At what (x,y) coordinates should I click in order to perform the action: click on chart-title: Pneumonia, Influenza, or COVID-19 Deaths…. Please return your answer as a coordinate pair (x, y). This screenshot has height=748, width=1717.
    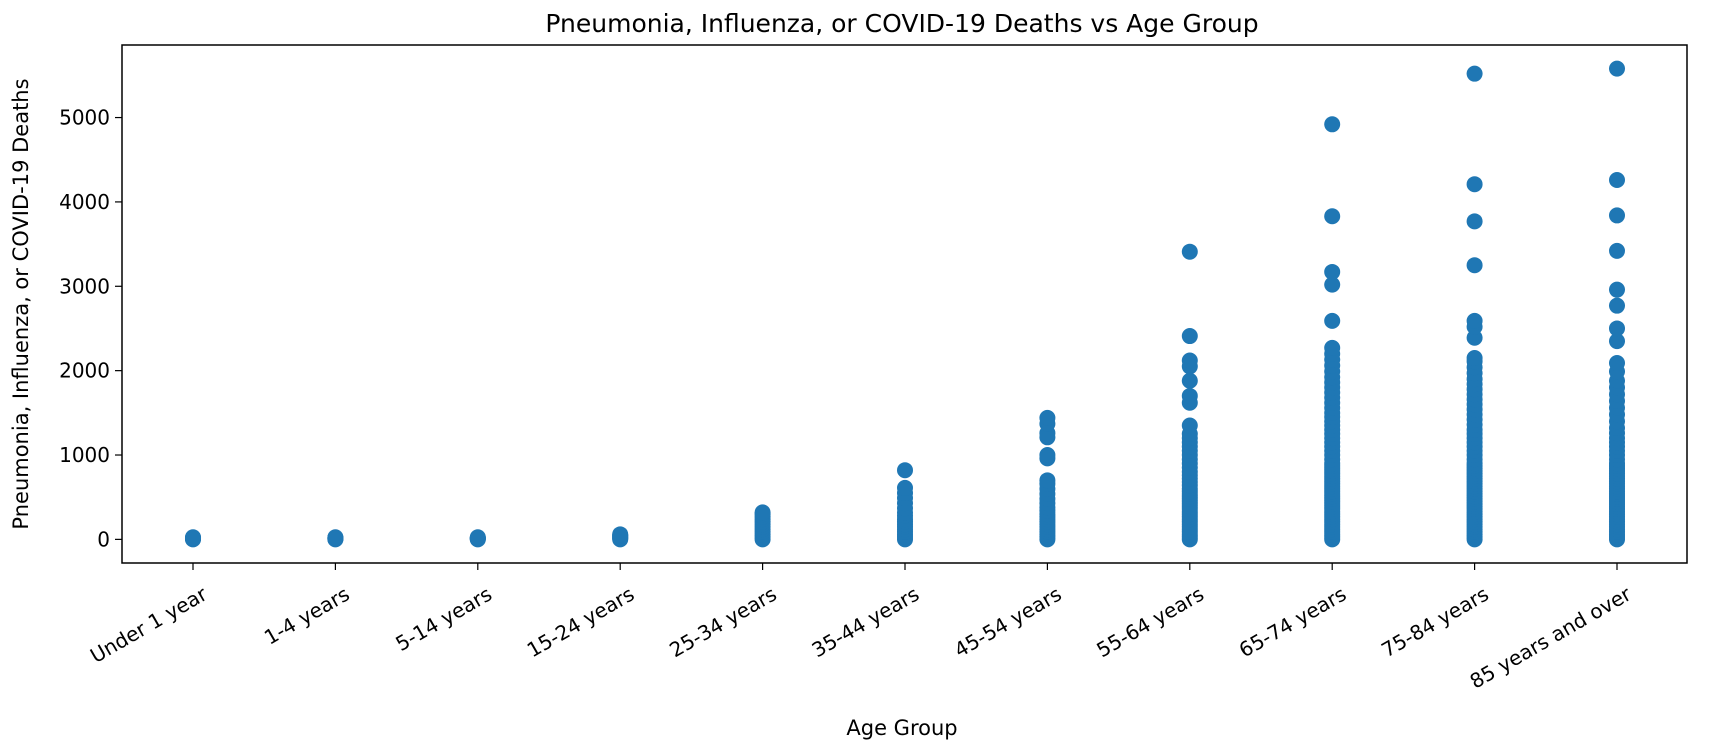
    Looking at the image, I should click on (901, 23).